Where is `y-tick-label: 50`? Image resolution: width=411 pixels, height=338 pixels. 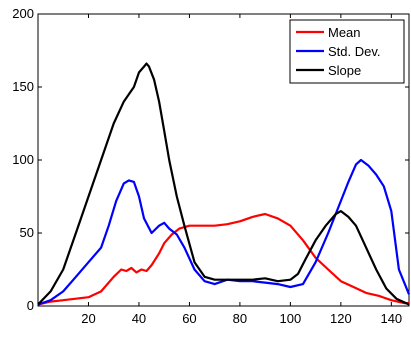
y-tick-label: 50 is located at coordinates (27, 232).